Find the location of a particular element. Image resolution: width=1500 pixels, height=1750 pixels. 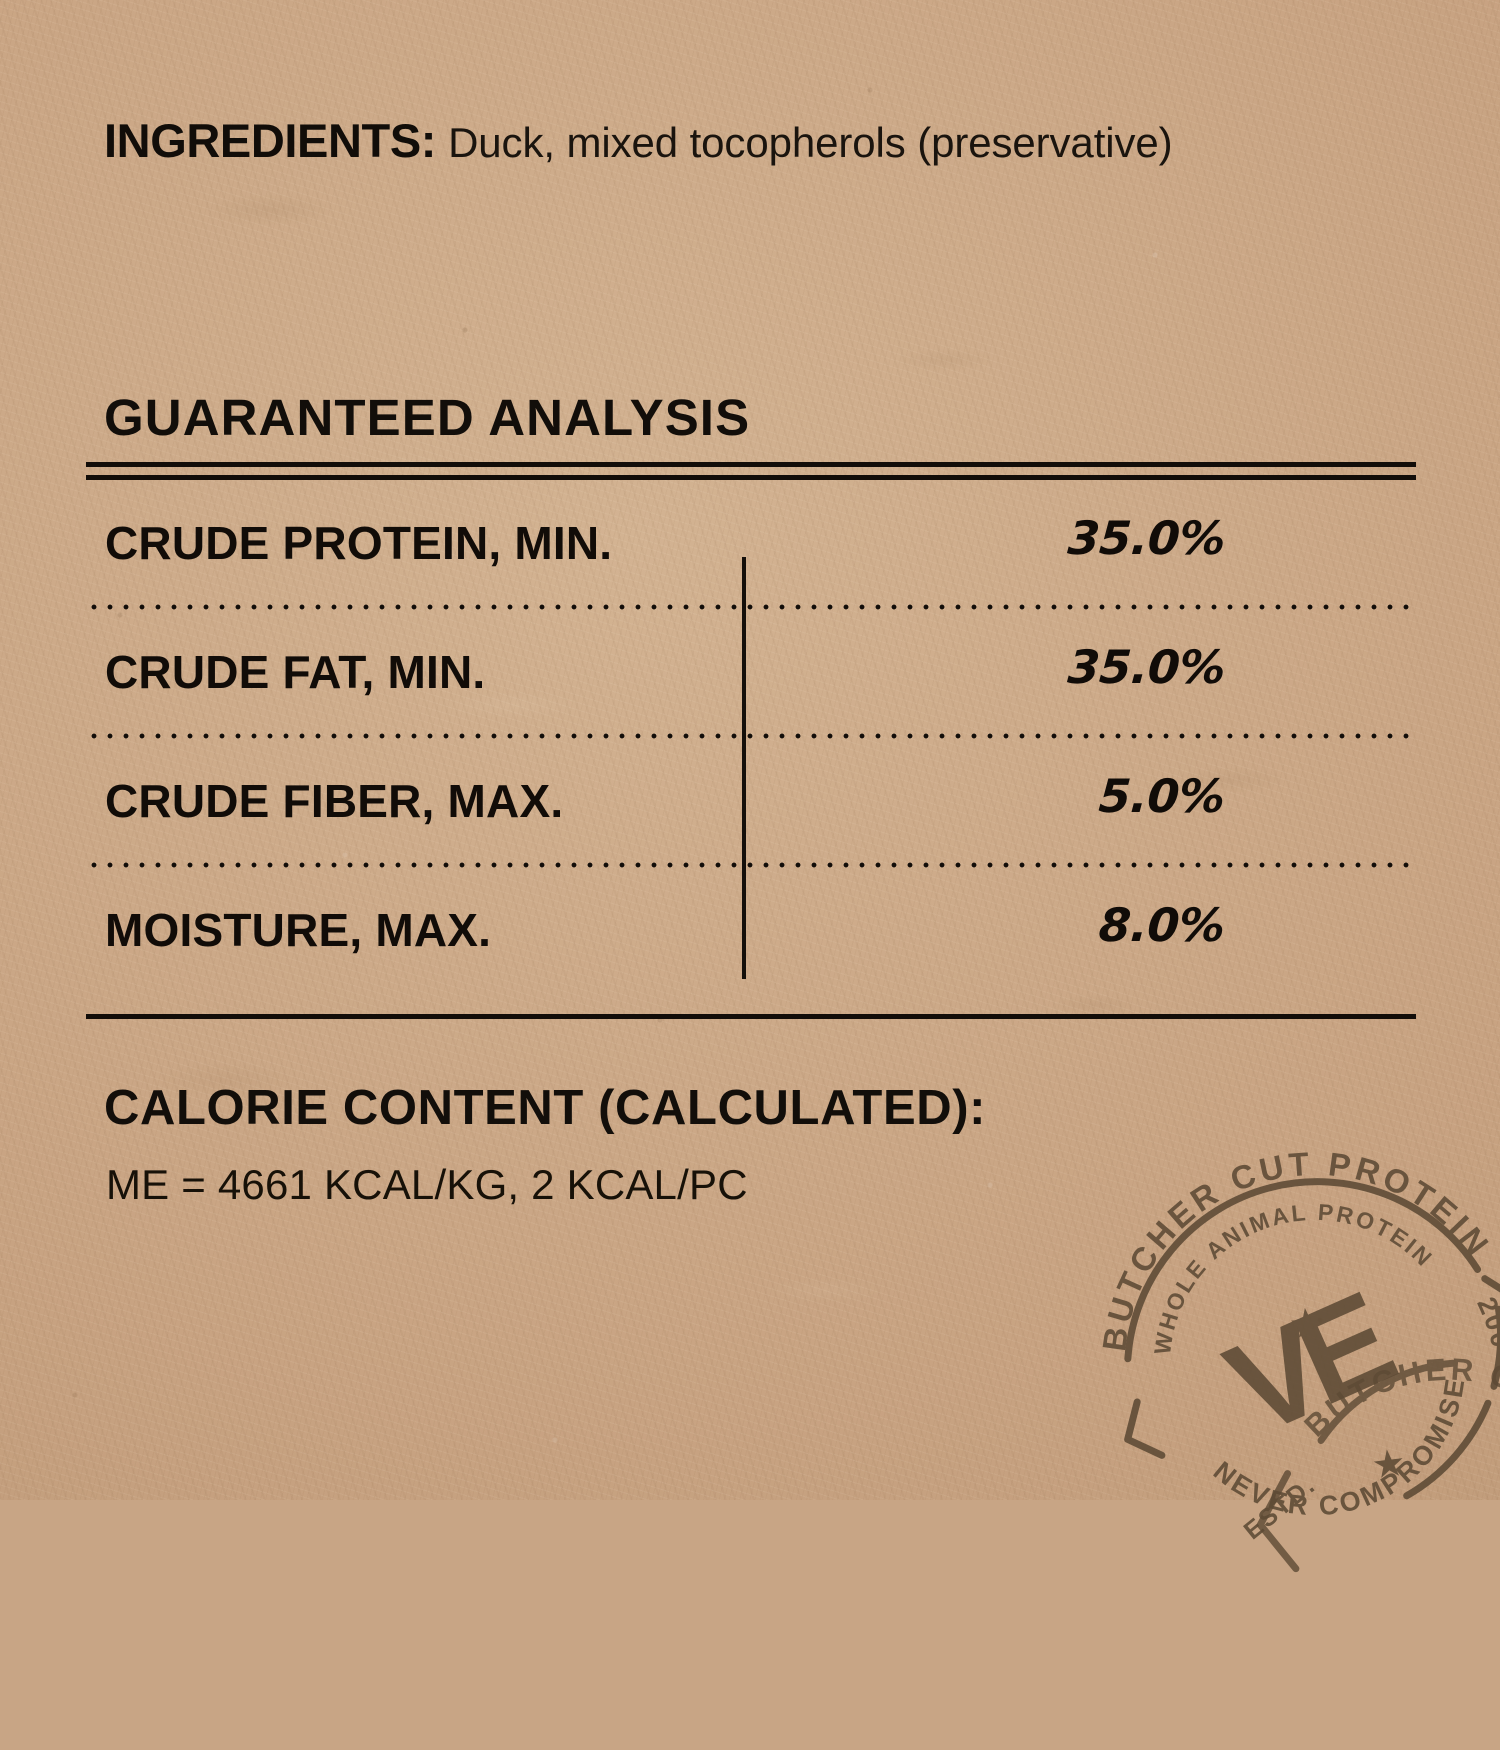

table-row: CRUDE FAT, MIN. 35.0% is located at coordinates (751, 674).